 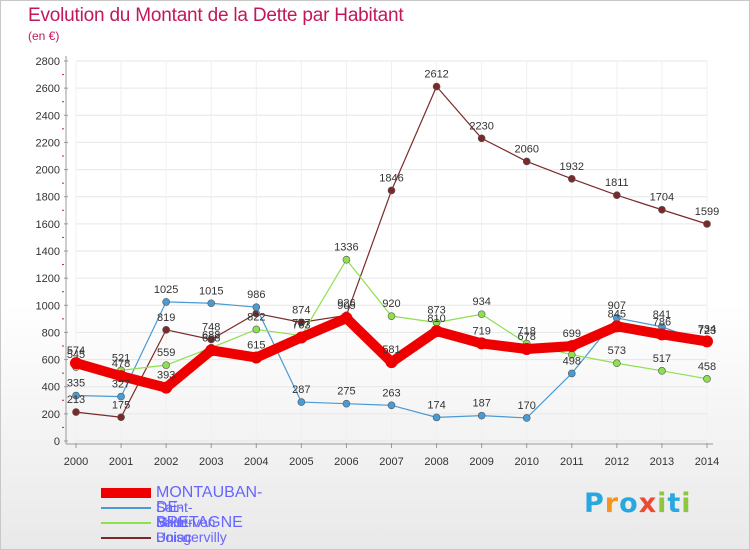 What do you see at coordinates (391, 304) in the screenshot?
I see `data-label-saint-uniac: 920` at bounding box center [391, 304].